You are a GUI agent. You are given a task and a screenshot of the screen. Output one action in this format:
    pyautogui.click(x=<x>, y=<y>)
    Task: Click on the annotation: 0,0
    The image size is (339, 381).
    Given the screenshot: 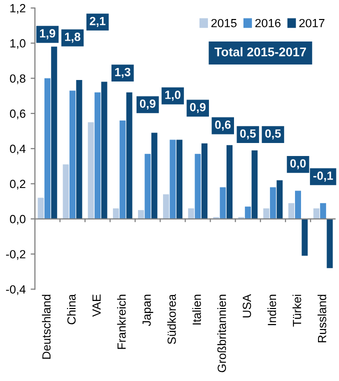 What is the action you would take?
    pyautogui.click(x=298, y=164)
    